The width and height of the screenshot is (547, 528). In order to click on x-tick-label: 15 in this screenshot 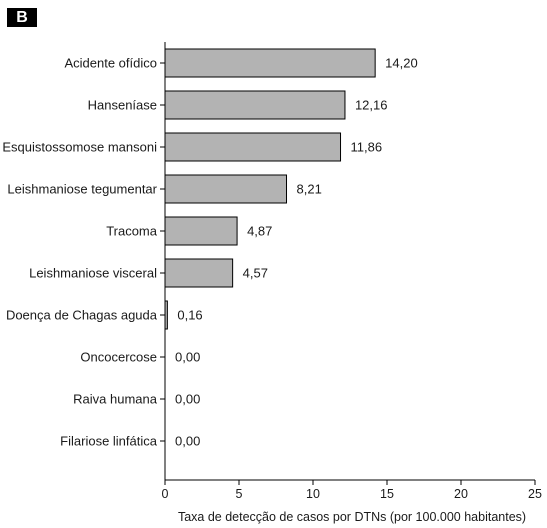, I will do `click(387, 494)`.